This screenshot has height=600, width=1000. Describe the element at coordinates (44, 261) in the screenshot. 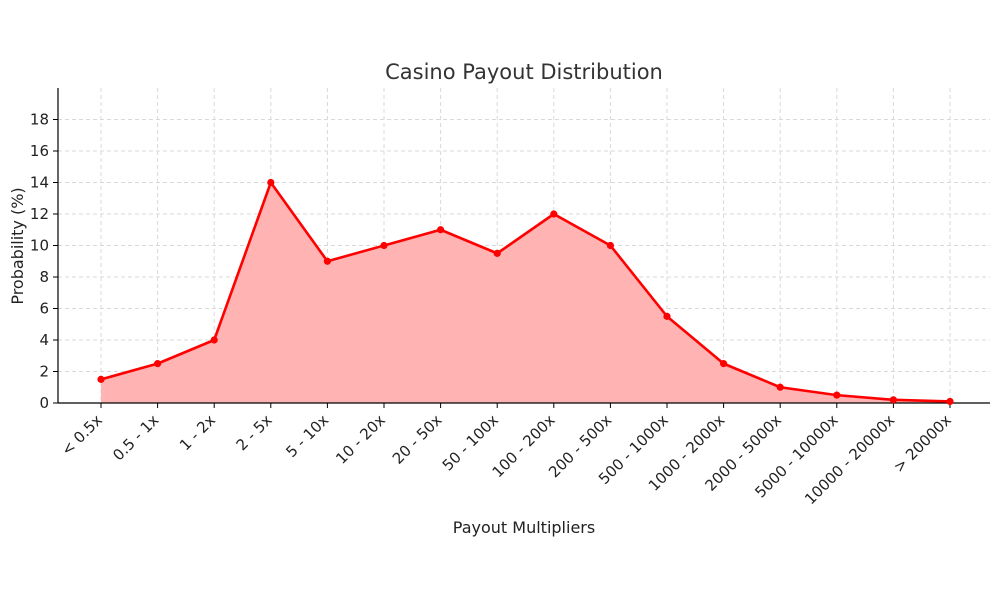

I see `y-ticks: 0 2 4 6 8 10 12 14 16 18` at that location.